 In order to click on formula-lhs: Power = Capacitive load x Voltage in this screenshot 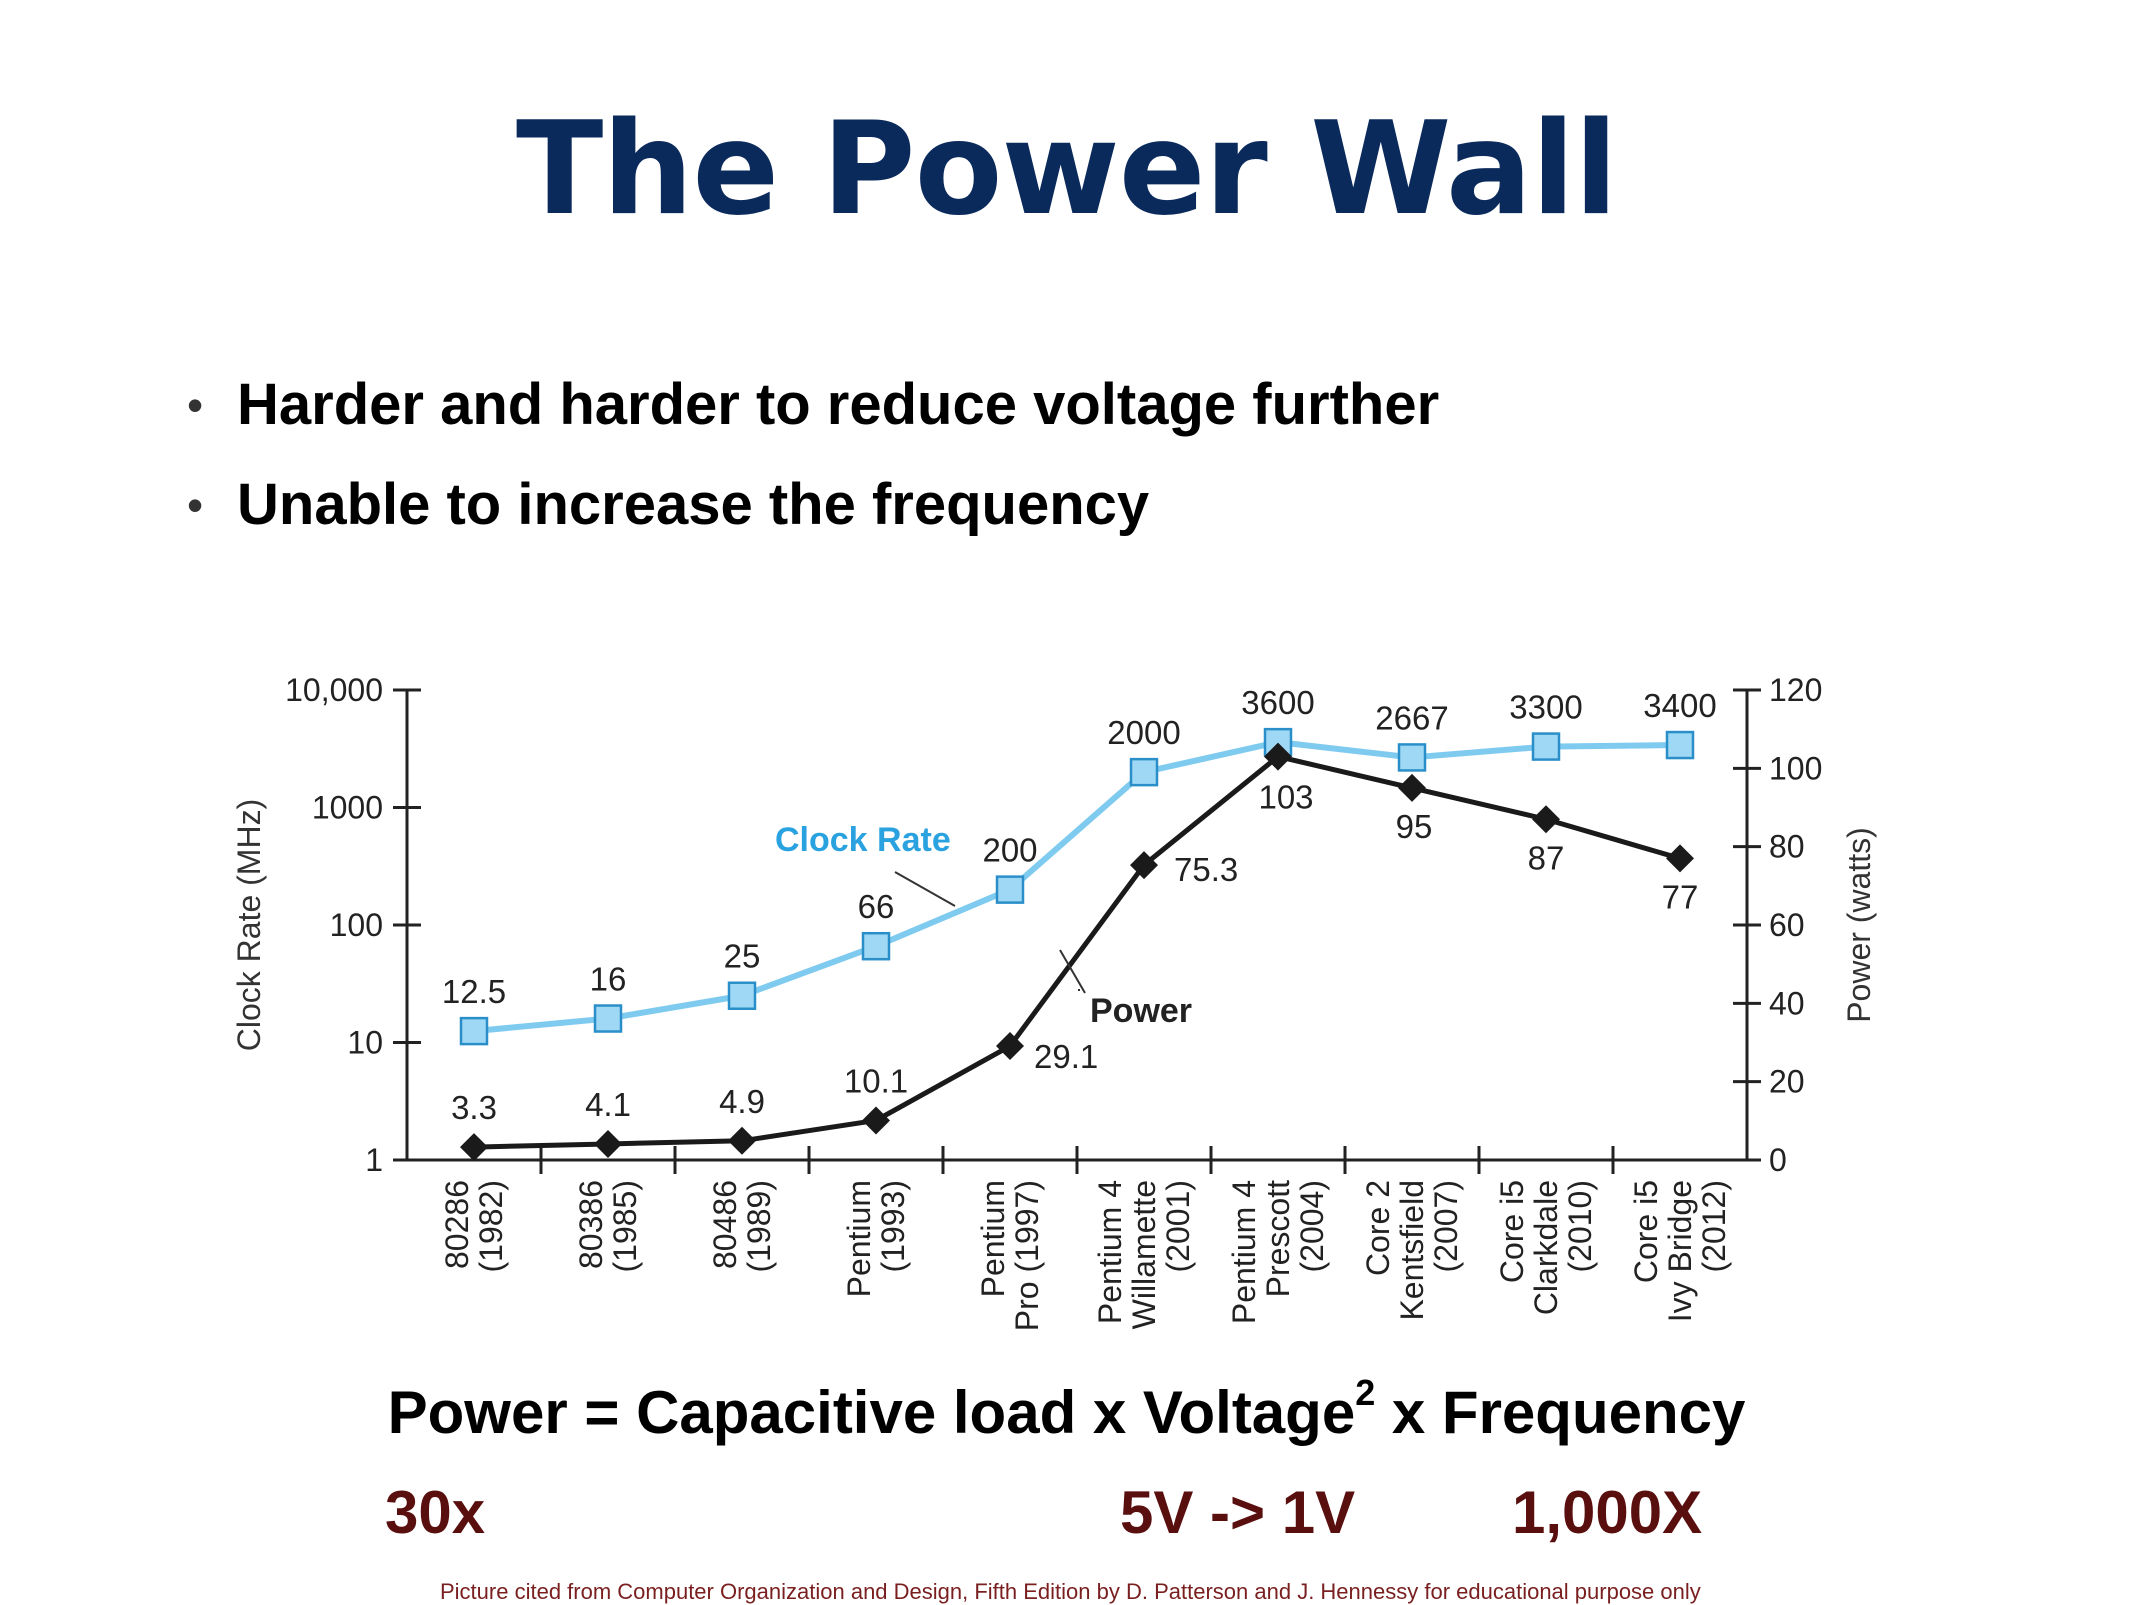, I will do `click(871, 1412)`.